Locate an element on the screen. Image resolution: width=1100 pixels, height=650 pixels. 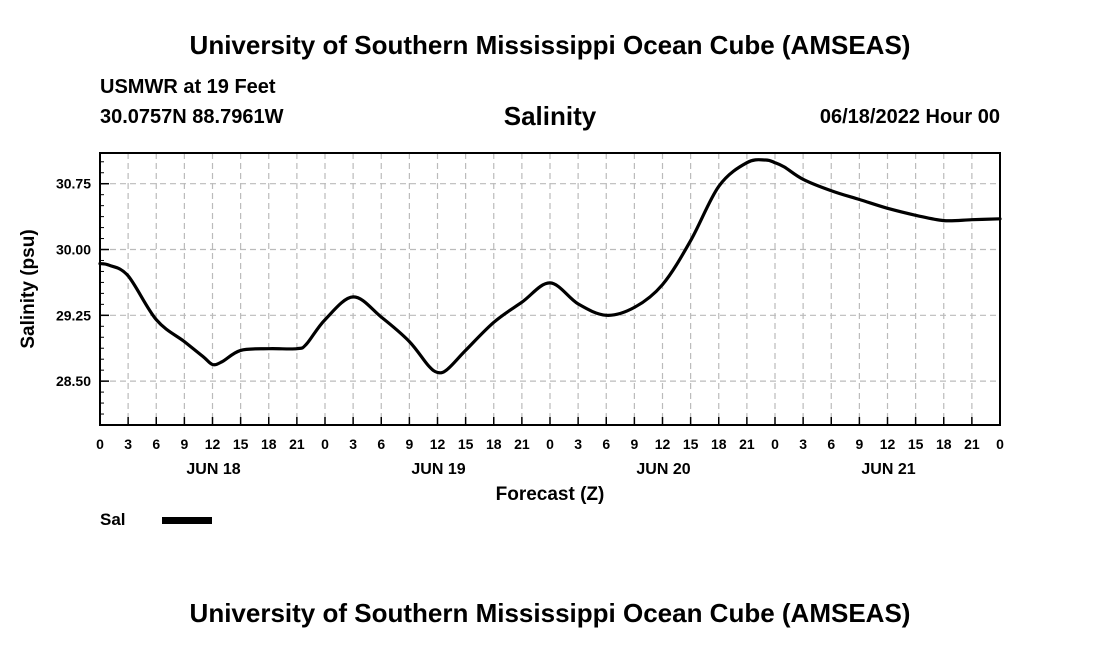
day-label: JUN 21 is located at coordinates (888, 469).